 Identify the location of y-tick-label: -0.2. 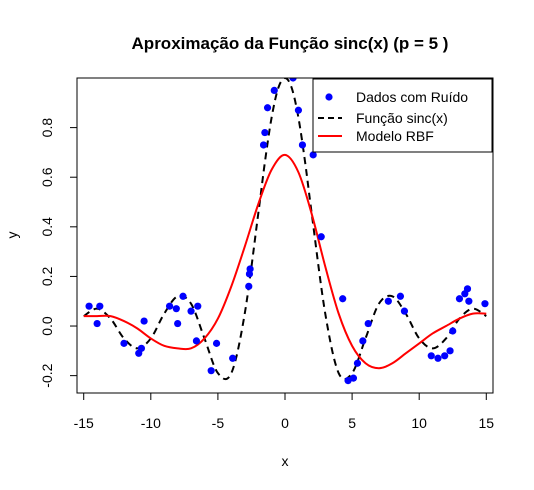
(47, 375).